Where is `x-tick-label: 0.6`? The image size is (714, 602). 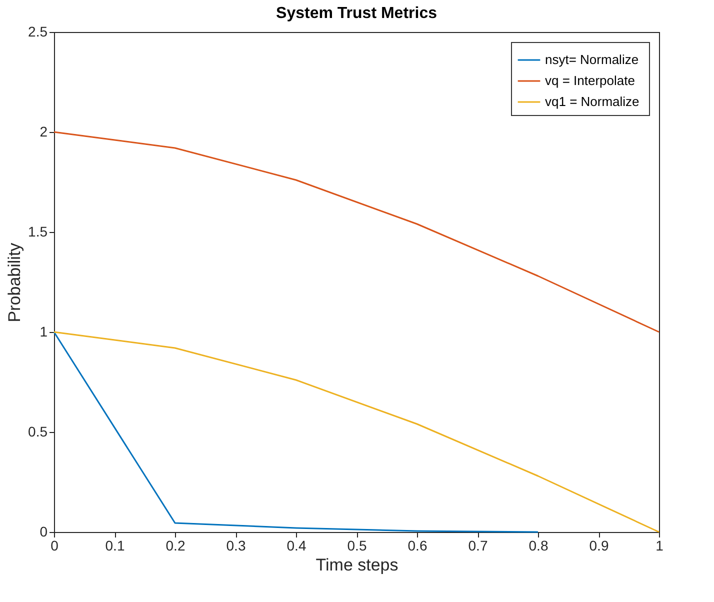 x-tick-label: 0.6 is located at coordinates (418, 546).